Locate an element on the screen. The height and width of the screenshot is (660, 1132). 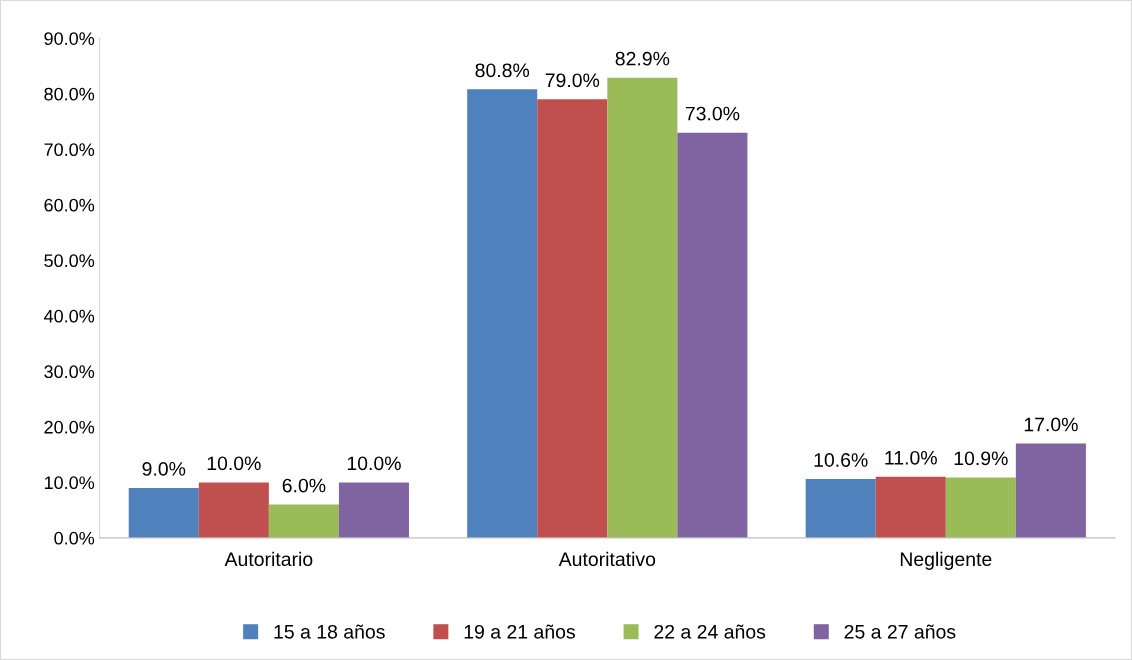
x-tick-label: Autoritativo is located at coordinates (607, 559).